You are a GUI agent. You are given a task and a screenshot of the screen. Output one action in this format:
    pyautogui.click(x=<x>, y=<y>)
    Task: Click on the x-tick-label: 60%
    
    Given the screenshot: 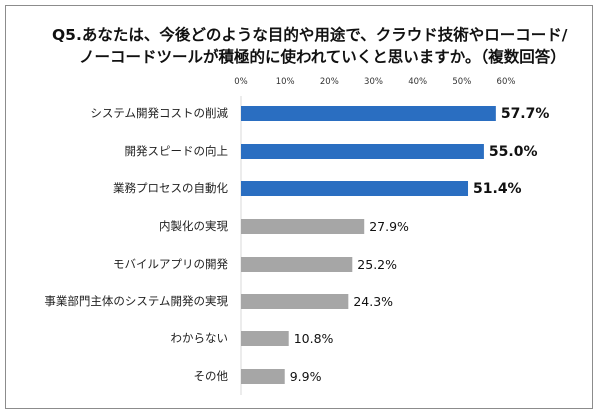 What is the action you would take?
    pyautogui.click(x=506, y=82)
    